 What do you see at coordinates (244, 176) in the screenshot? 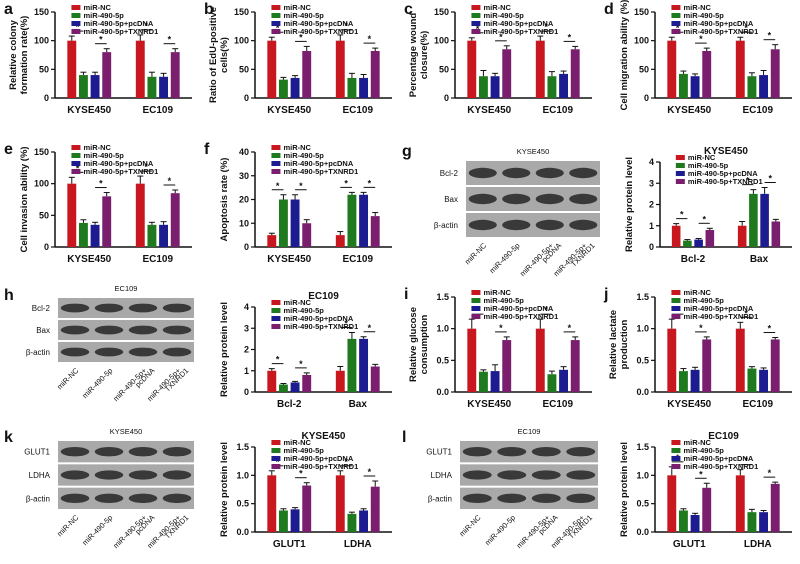
I see `y-tick-label: 30` at bounding box center [244, 176].